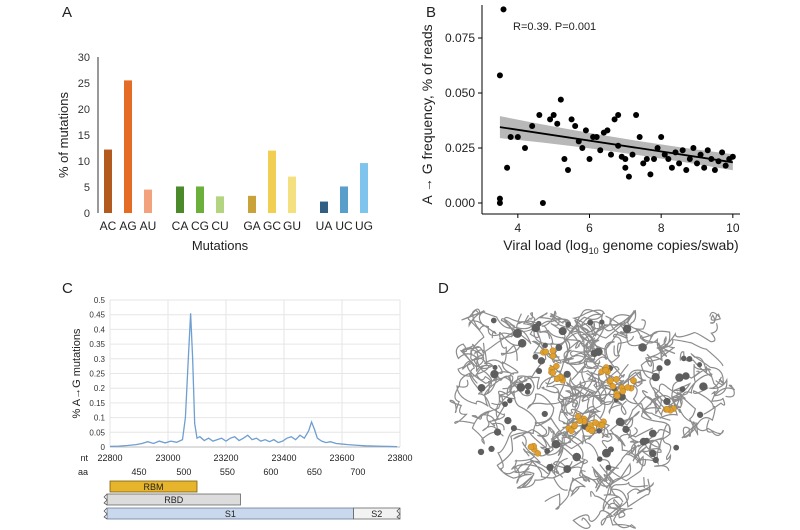  Describe the element at coordinates (431, 12) in the screenshot. I see `panel-label-b: B` at that location.